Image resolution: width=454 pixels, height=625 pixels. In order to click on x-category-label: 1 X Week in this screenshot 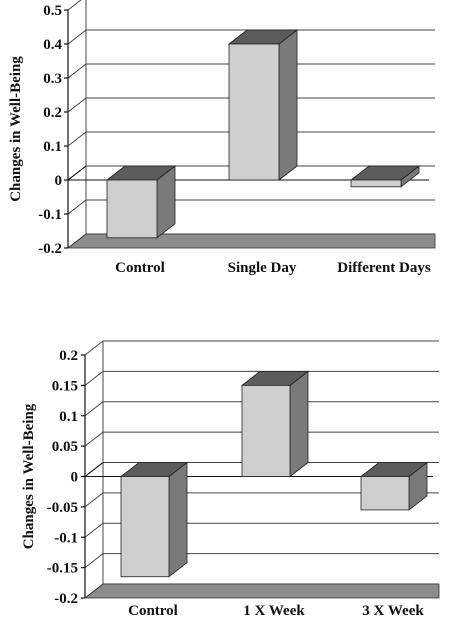, I will do `click(274, 611)`.